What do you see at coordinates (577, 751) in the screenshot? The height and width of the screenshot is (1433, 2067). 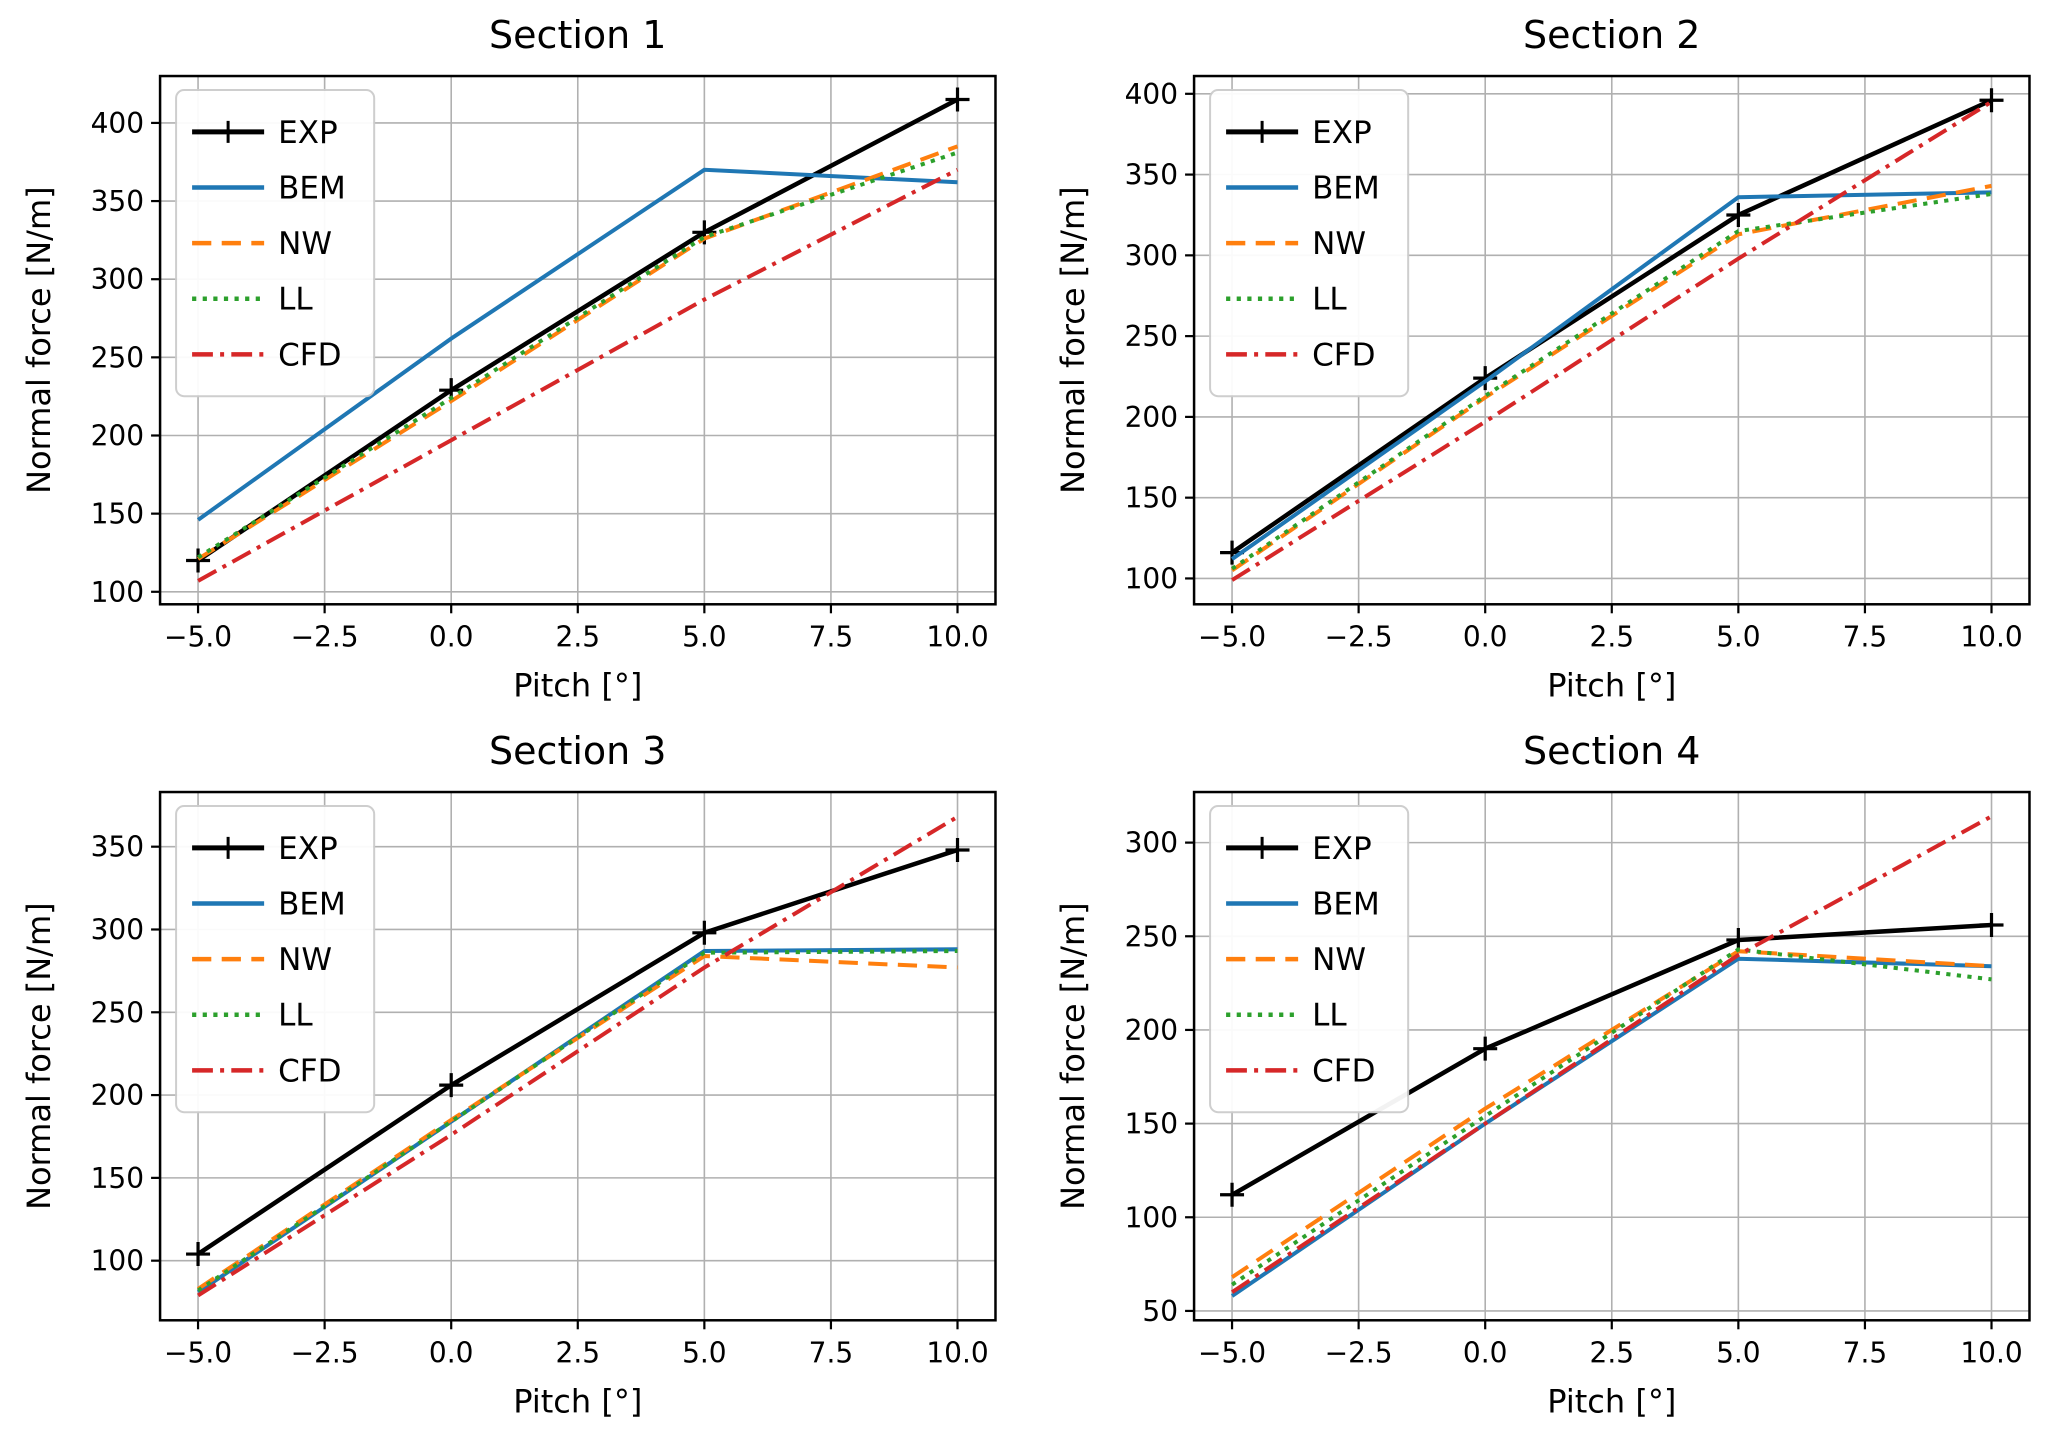 I see `chart-title: Section 3` at bounding box center [577, 751].